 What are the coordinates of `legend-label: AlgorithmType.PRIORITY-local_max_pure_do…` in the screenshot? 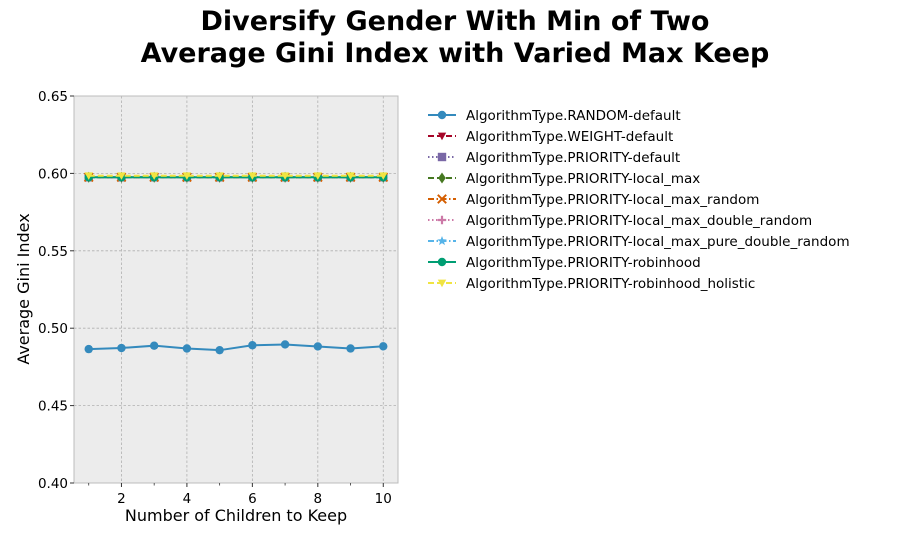 It's located at (658, 242).